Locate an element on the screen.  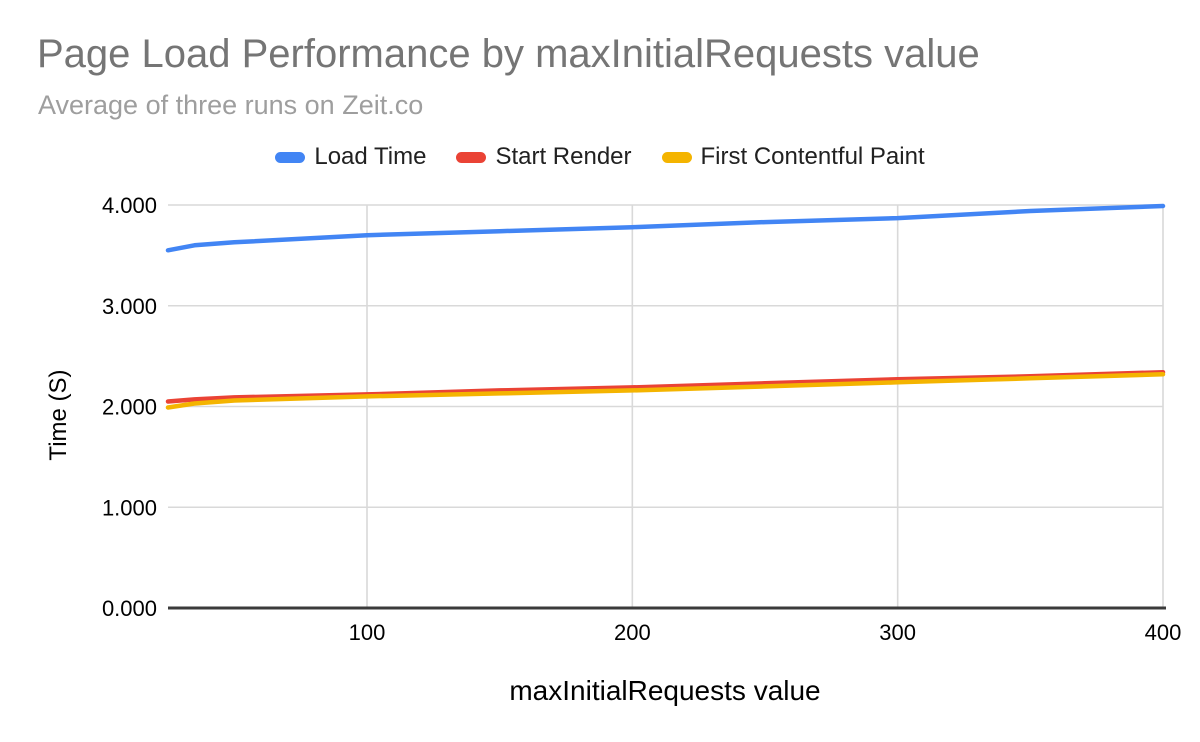
x-tick-label: 400 is located at coordinates (1163, 632).